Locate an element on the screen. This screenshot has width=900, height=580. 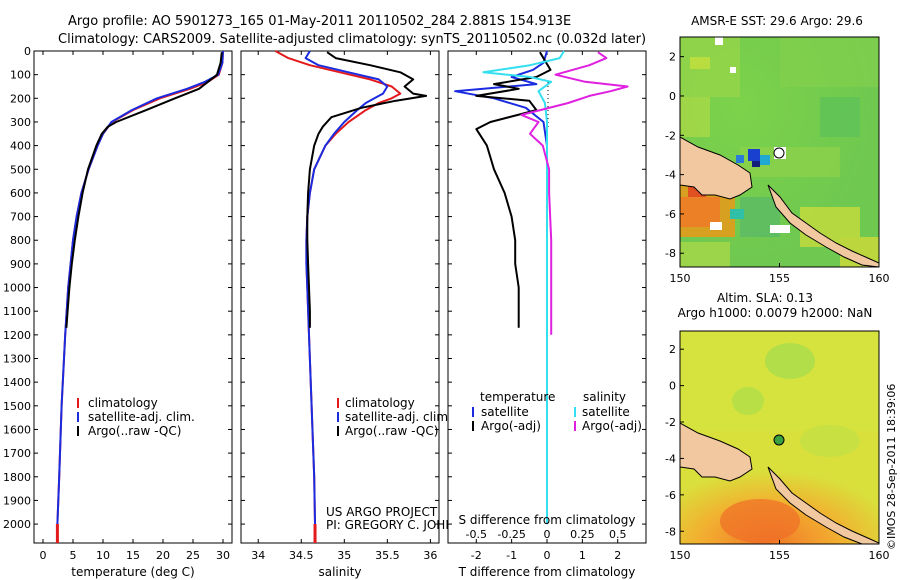
x2-tick-label: -0.25 is located at coordinates (511, 534).